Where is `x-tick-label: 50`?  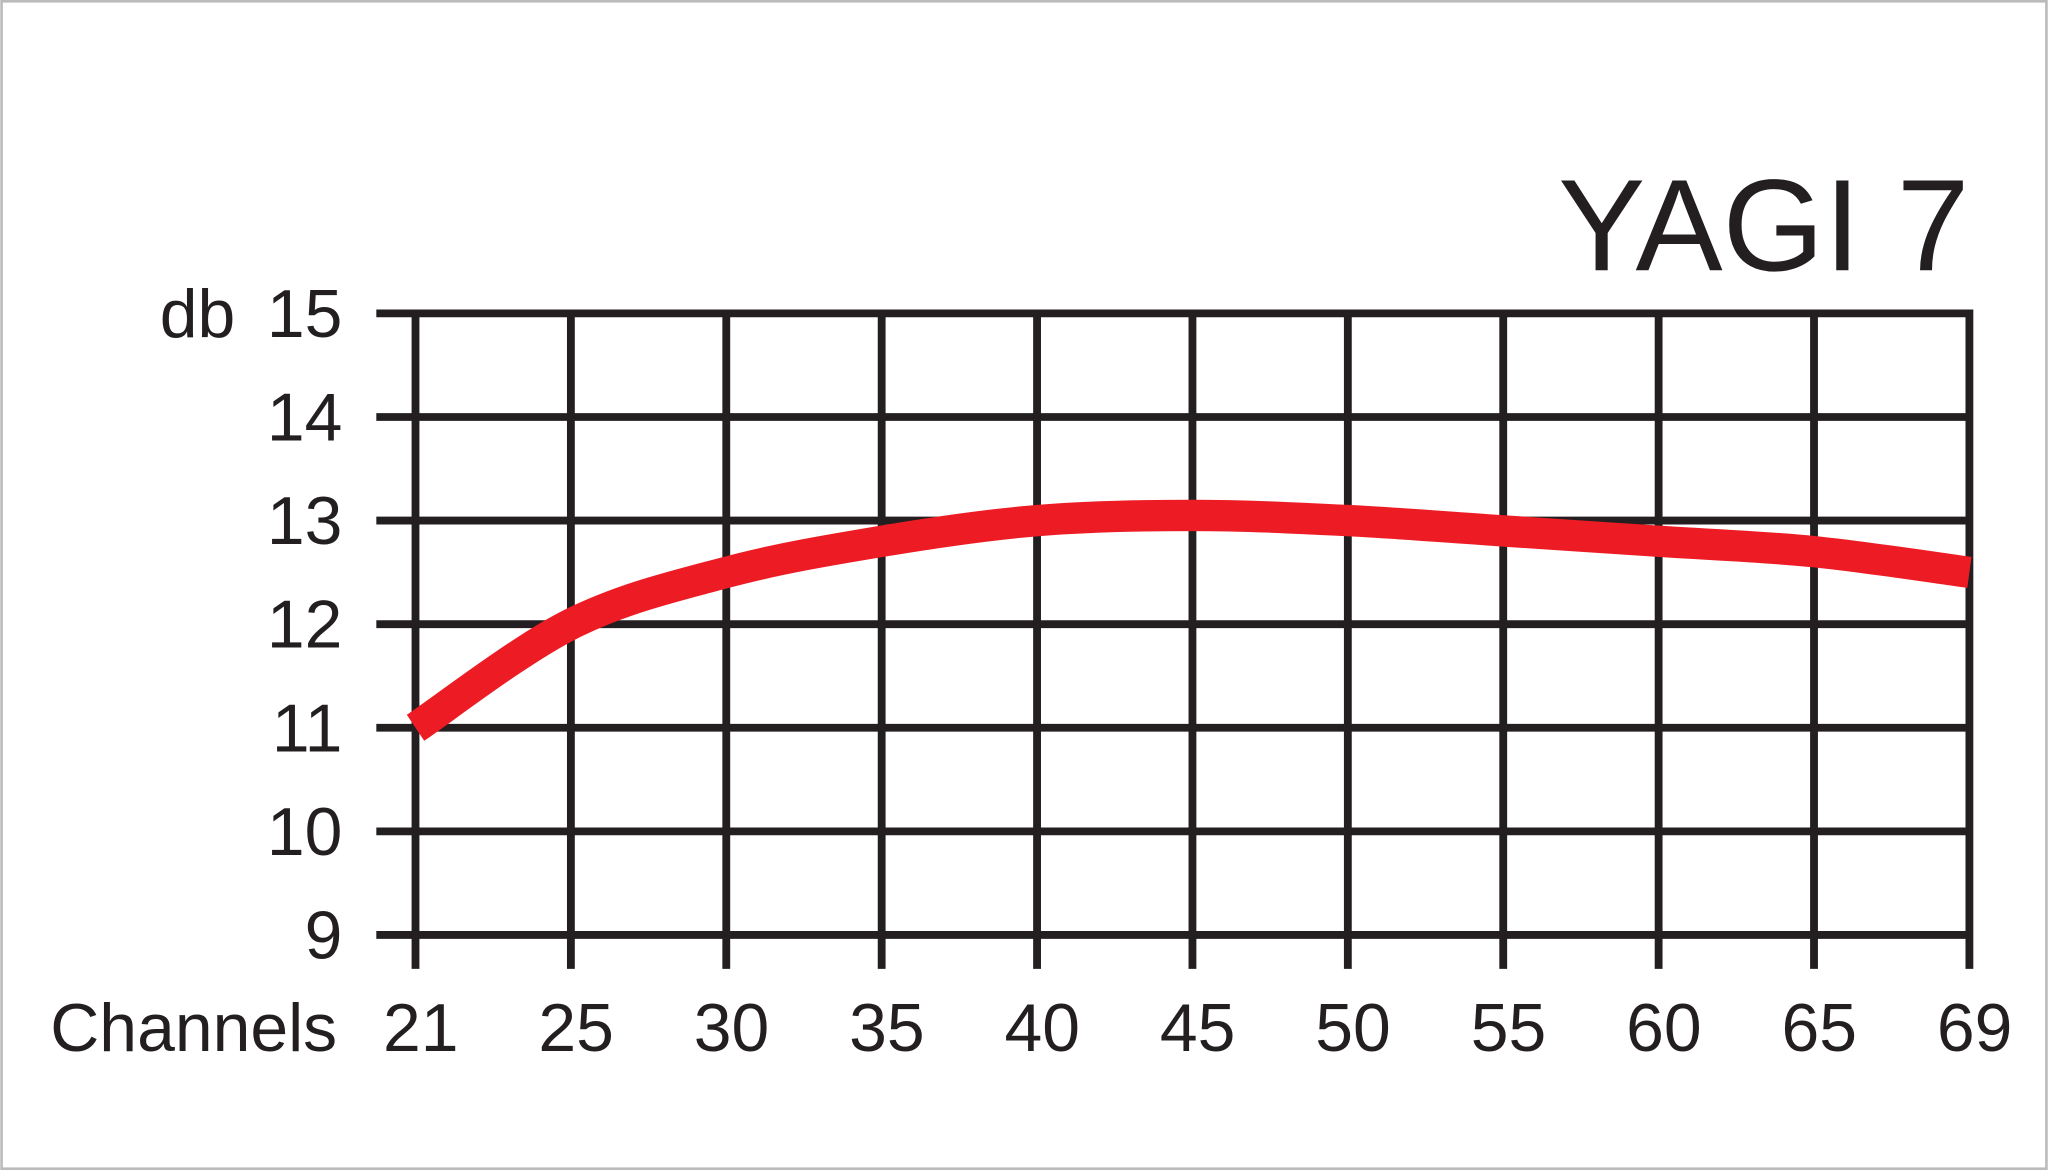
x-tick-label: 50 is located at coordinates (1353, 1028).